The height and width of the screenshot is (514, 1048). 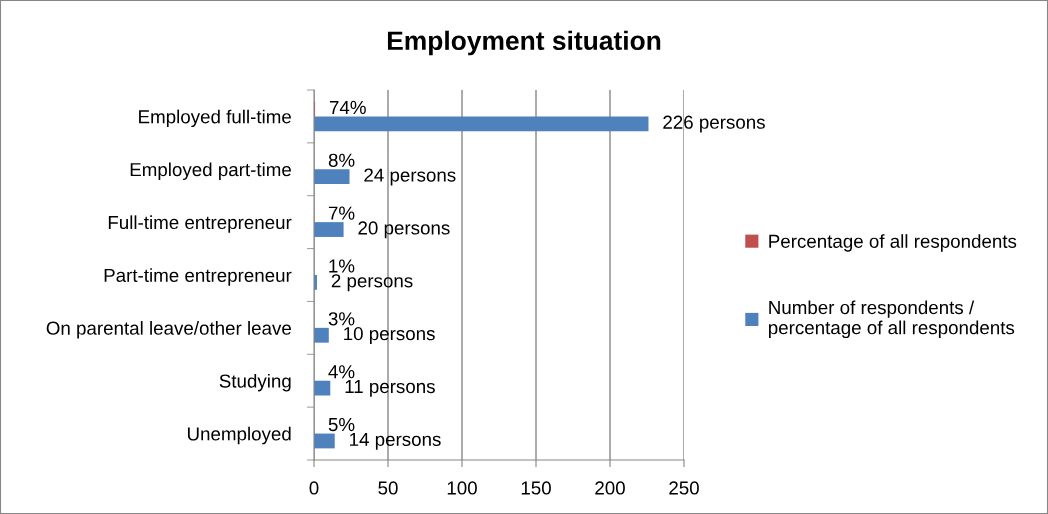 What do you see at coordinates (341, 319) in the screenshot?
I see `data-label: 3%` at bounding box center [341, 319].